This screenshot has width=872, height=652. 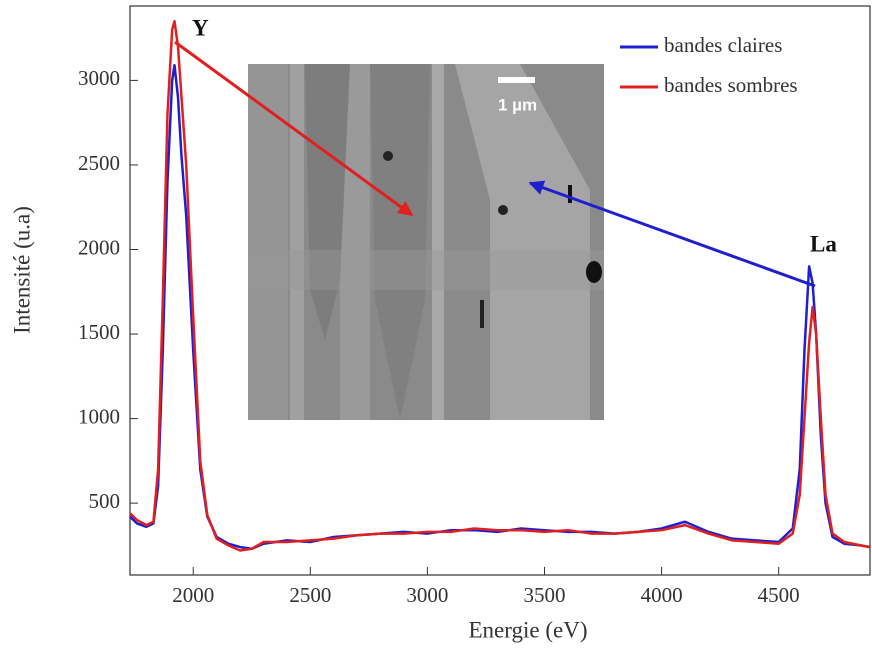 What do you see at coordinates (310, 595) in the screenshot?
I see `x-tick-label: 2500` at bounding box center [310, 595].